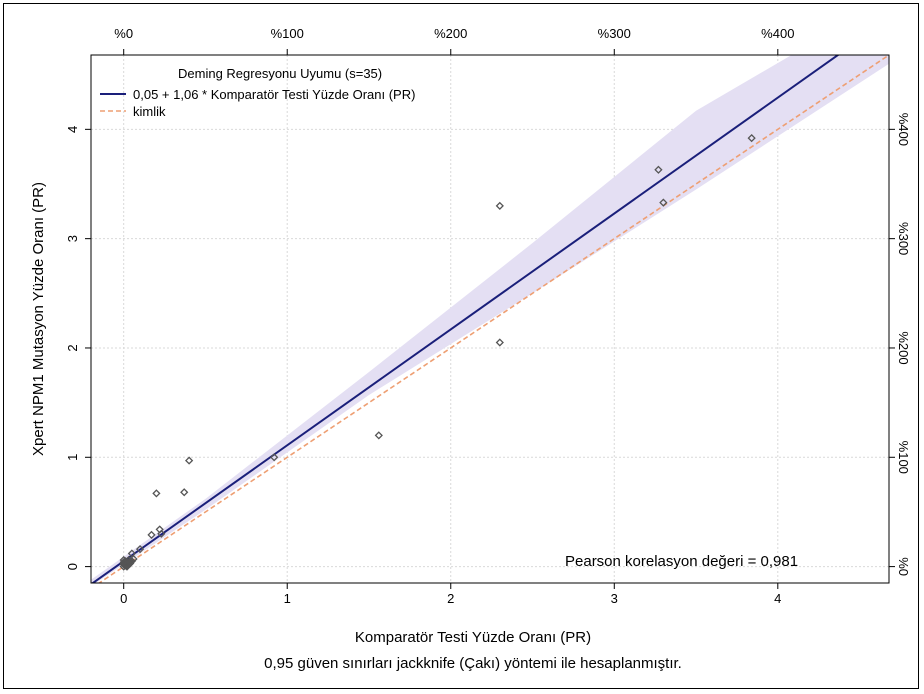 The height and width of the screenshot is (694, 924). I want to click on x-tick-label: 0, so click(123, 598).